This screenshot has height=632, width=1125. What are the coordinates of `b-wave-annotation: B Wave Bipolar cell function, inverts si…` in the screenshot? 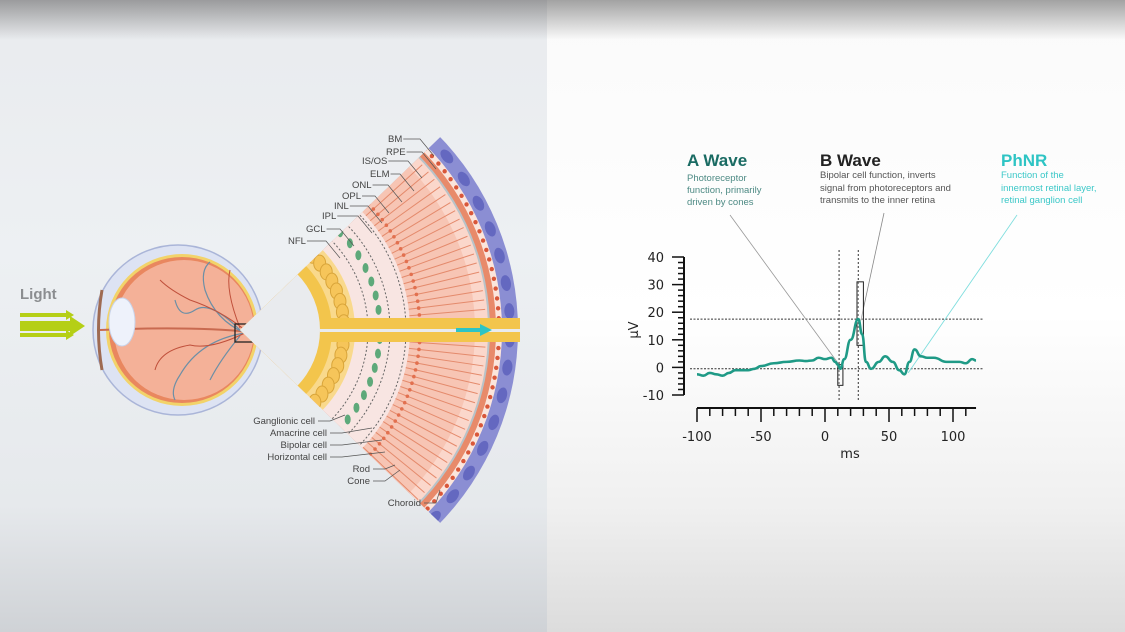 It's located at (887, 178).